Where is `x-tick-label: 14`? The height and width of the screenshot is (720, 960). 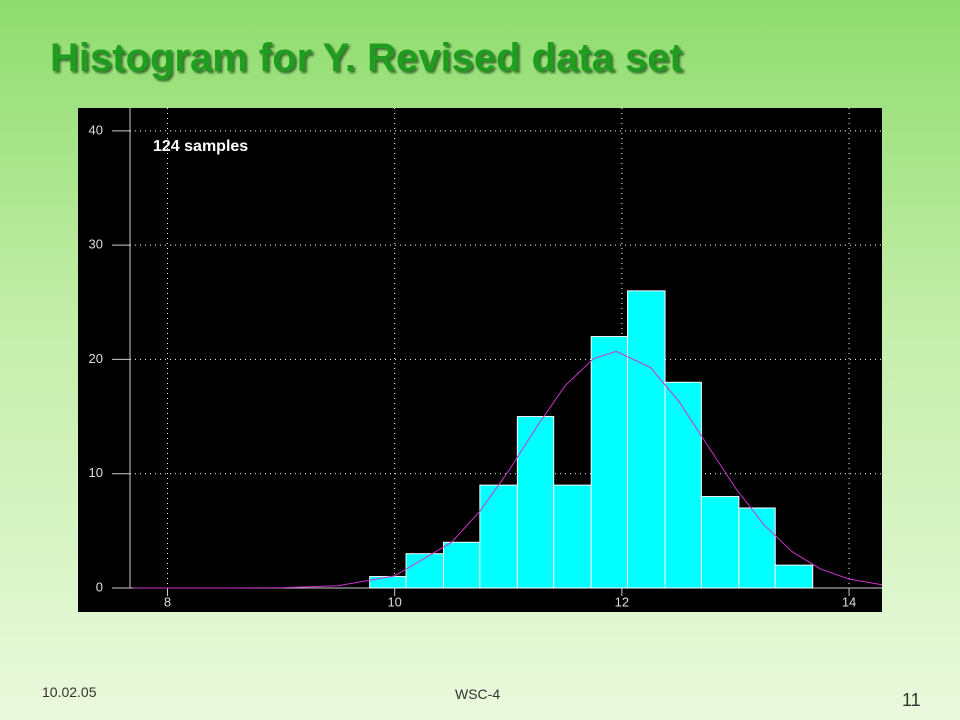 x-tick-label: 14 is located at coordinates (849, 601).